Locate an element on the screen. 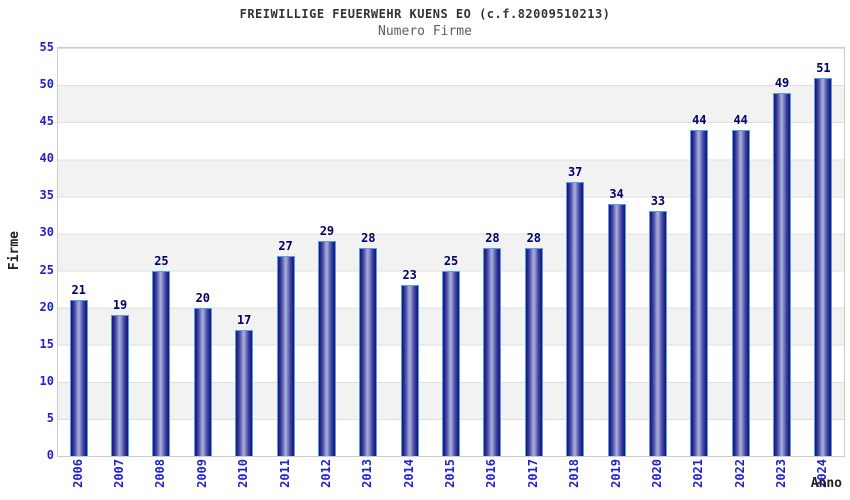 This screenshot has height=500, width=850. x-tick-2012: 2012 is located at coordinates (325, 479).